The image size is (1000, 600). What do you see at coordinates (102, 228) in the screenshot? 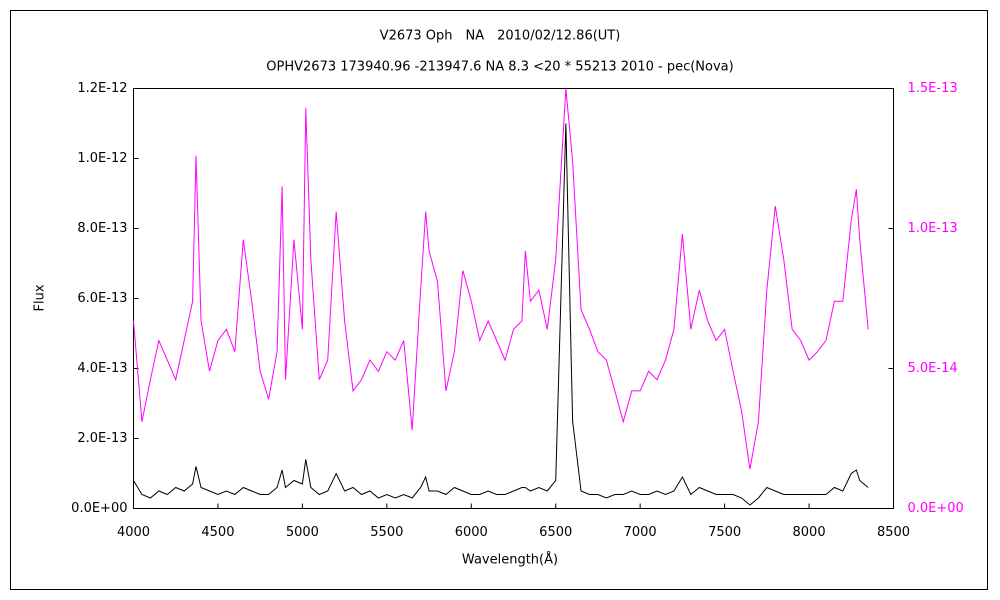
I see `y-tick-label: 8.0E-13` at bounding box center [102, 228].